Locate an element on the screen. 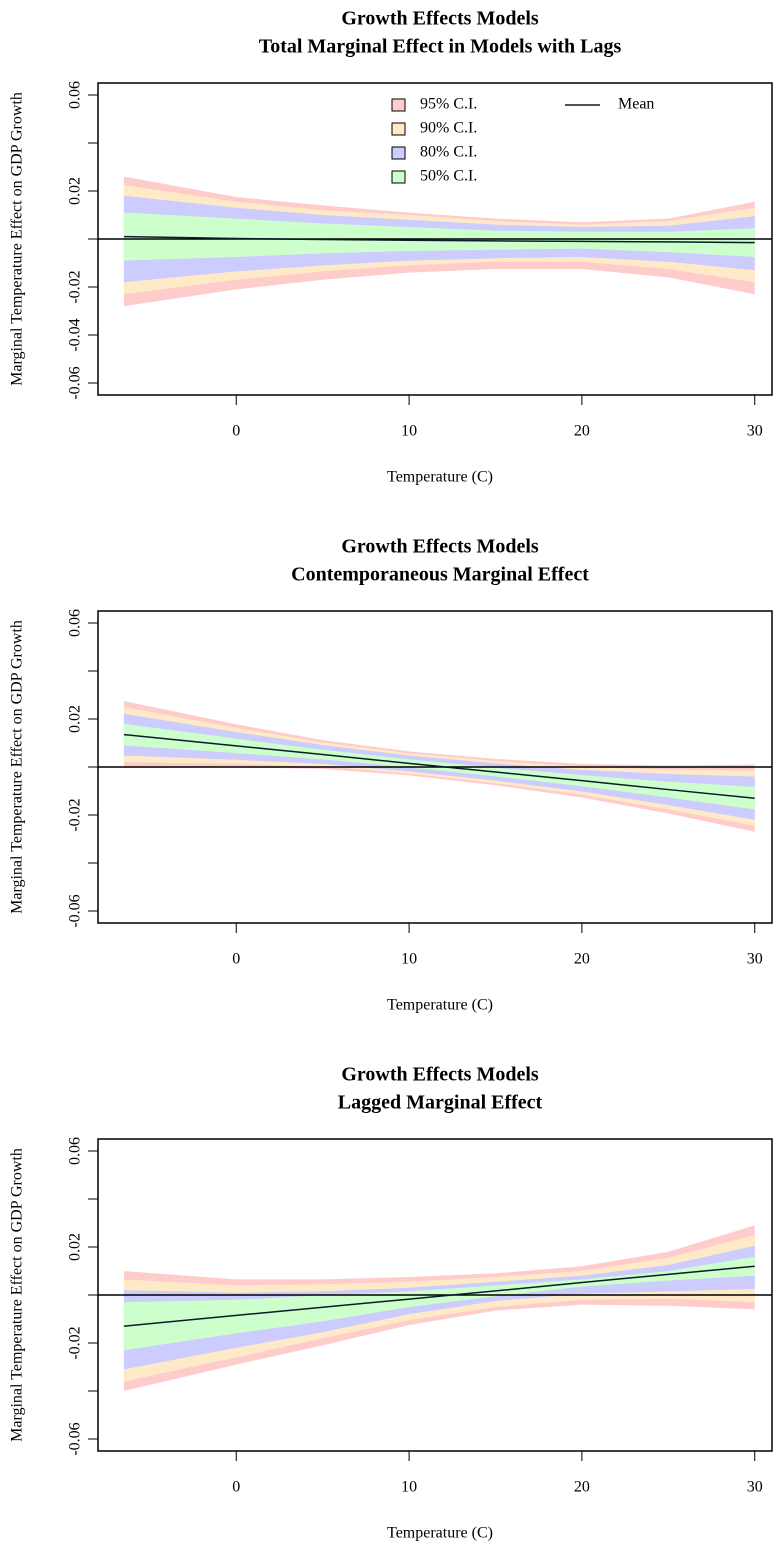 This screenshot has height=1544, width=773. chart-subtitle: Contemporaneous Marginal Effect is located at coordinates (440, 575).